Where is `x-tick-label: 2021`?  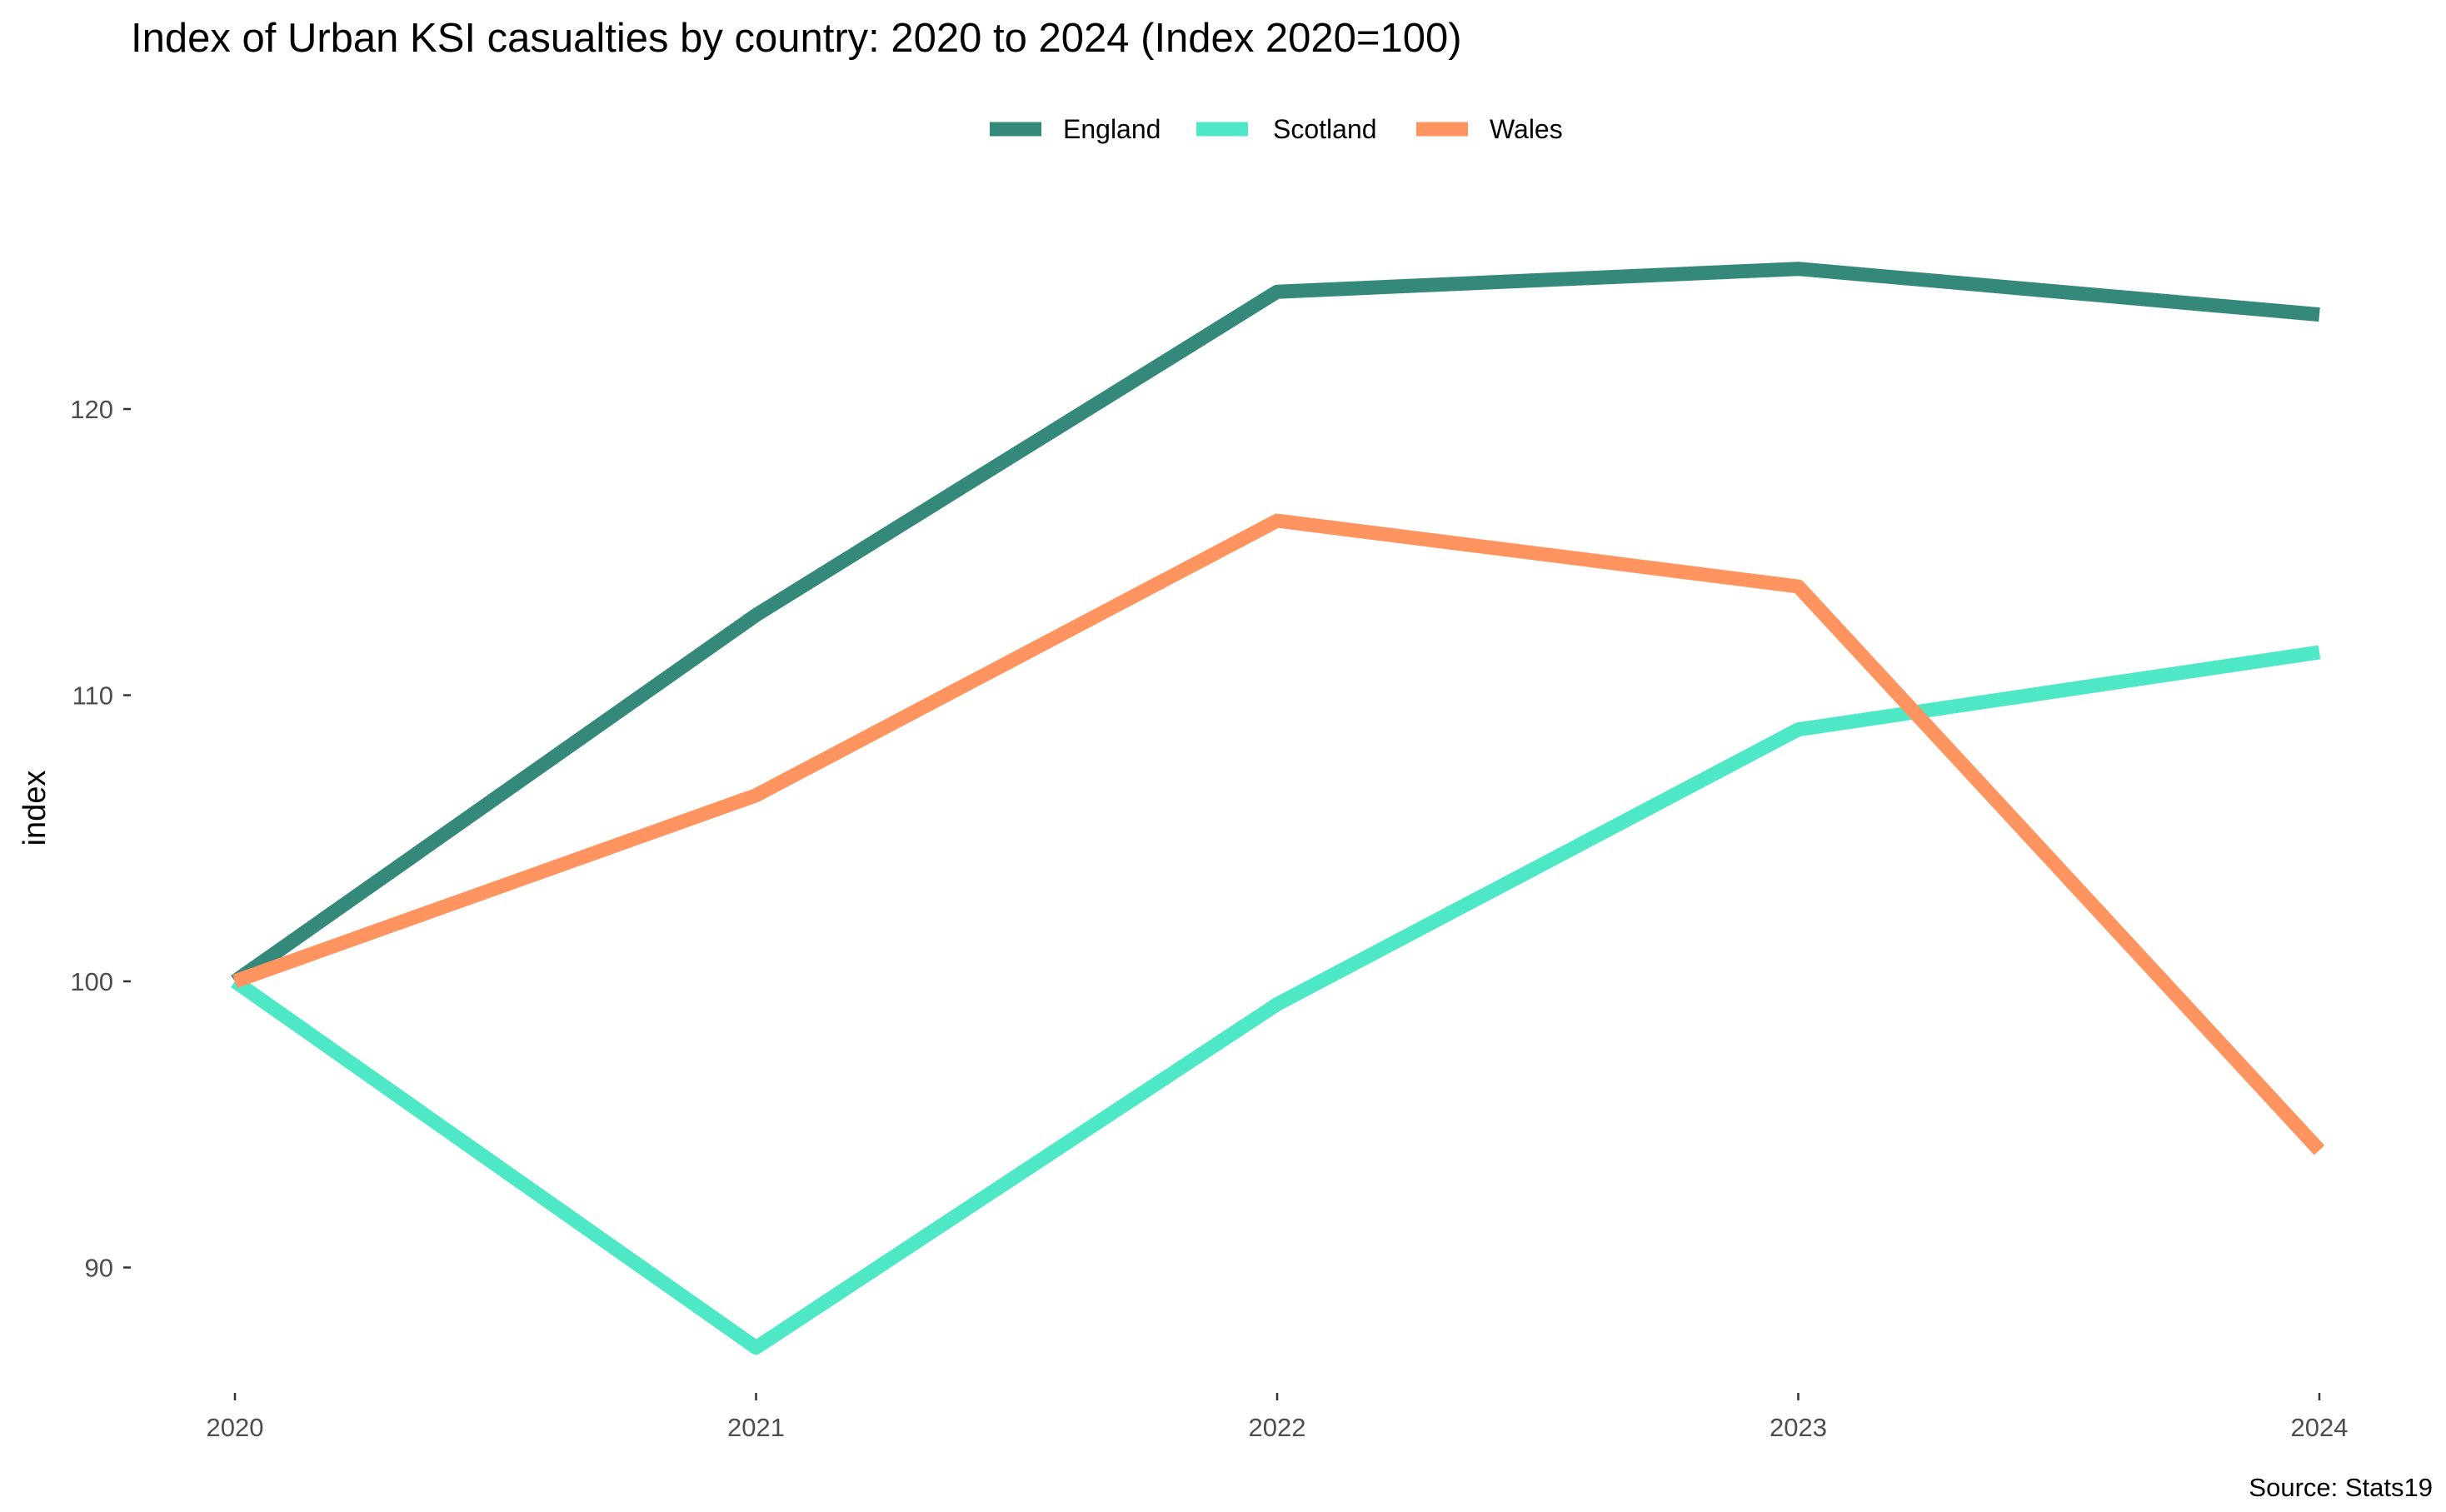 x-tick-label: 2021 is located at coordinates (756, 1427).